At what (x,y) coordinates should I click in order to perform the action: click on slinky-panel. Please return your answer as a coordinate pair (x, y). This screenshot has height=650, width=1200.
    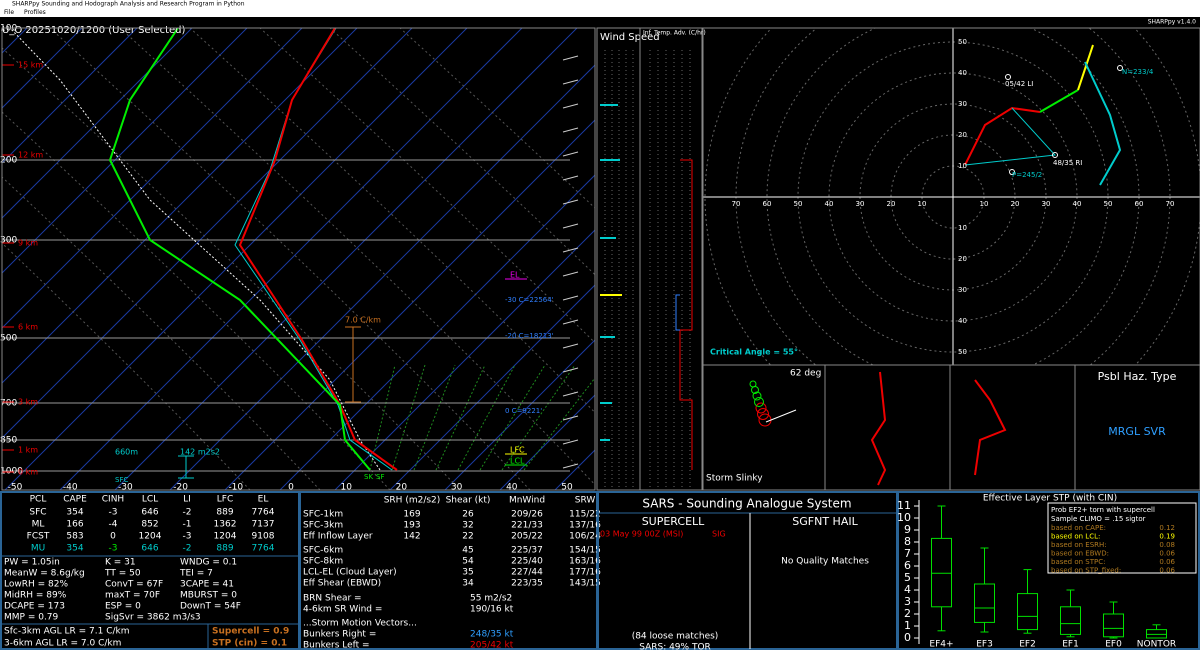
    Looking at the image, I should click on (764, 427).